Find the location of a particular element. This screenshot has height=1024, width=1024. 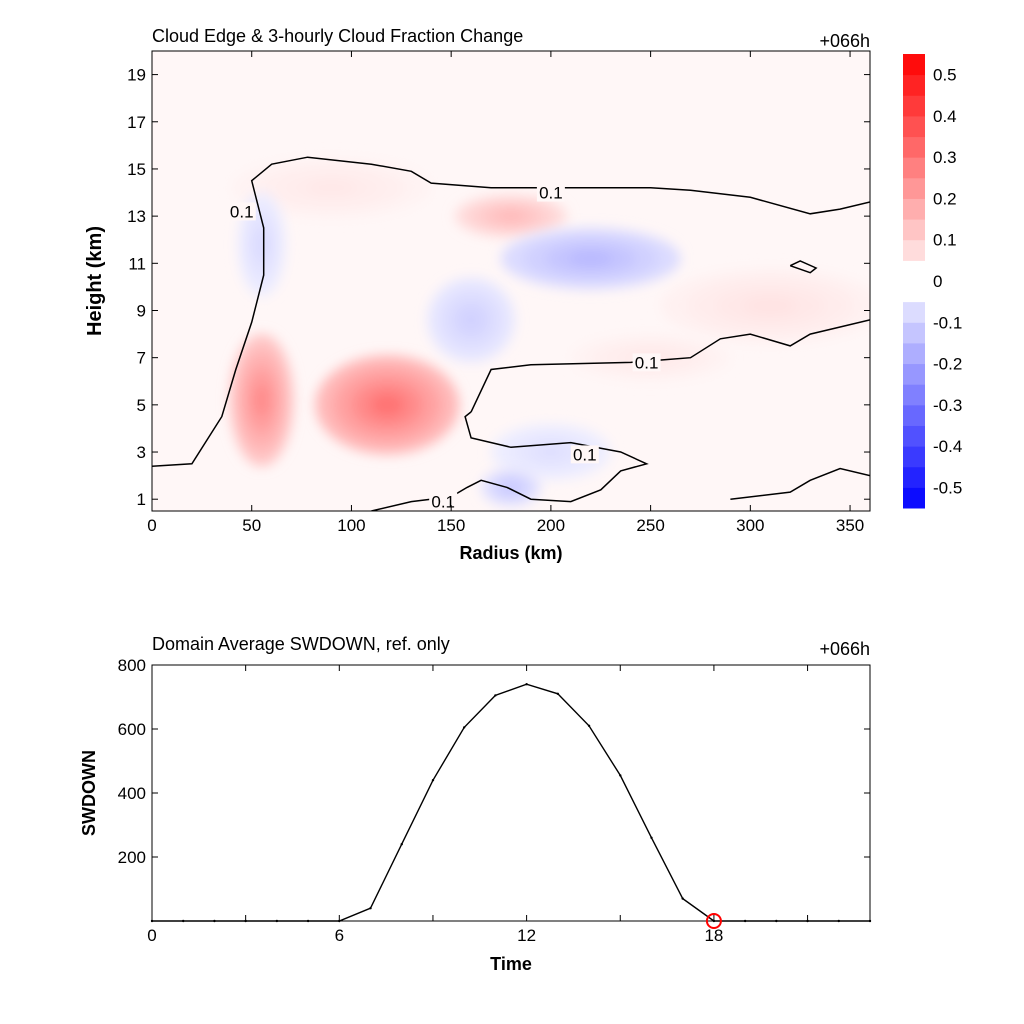

line-y-axis-label: SWDOWN is located at coordinates (89, 793).